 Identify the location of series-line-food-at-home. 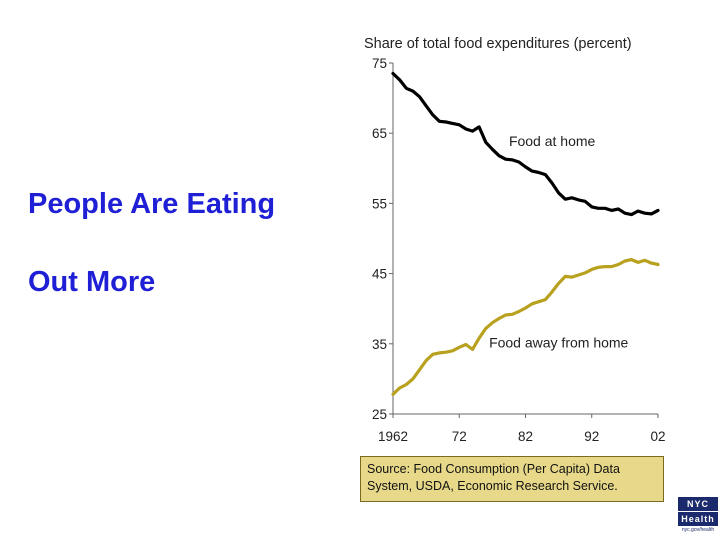
(525, 144).